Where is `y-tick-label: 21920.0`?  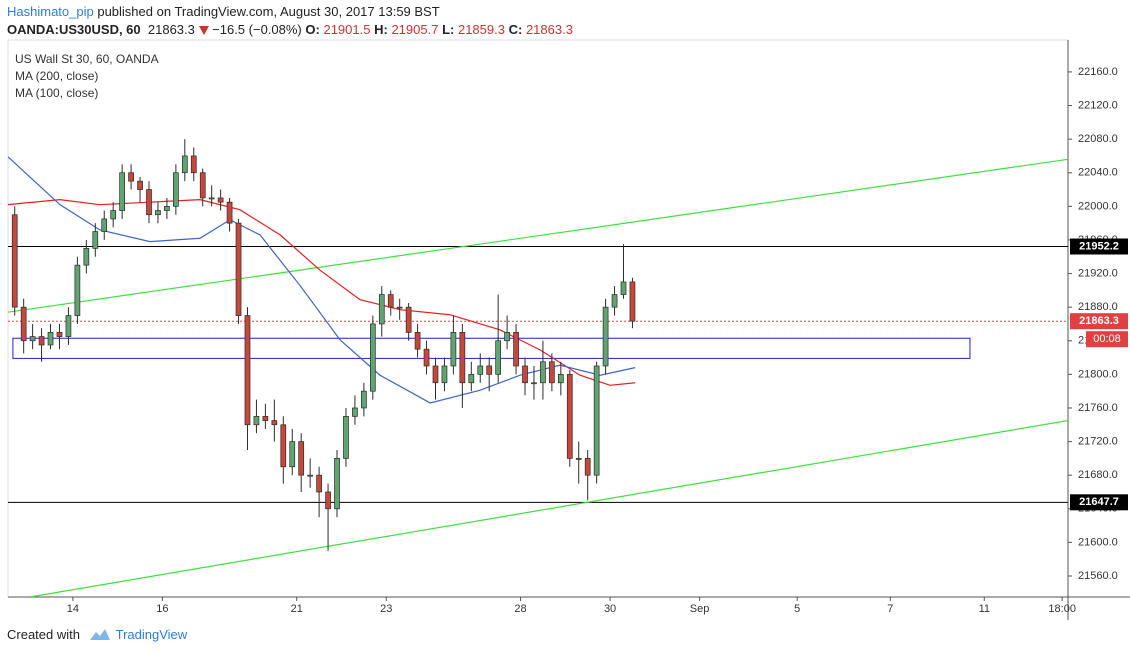 y-tick-label: 21920.0 is located at coordinates (1098, 273).